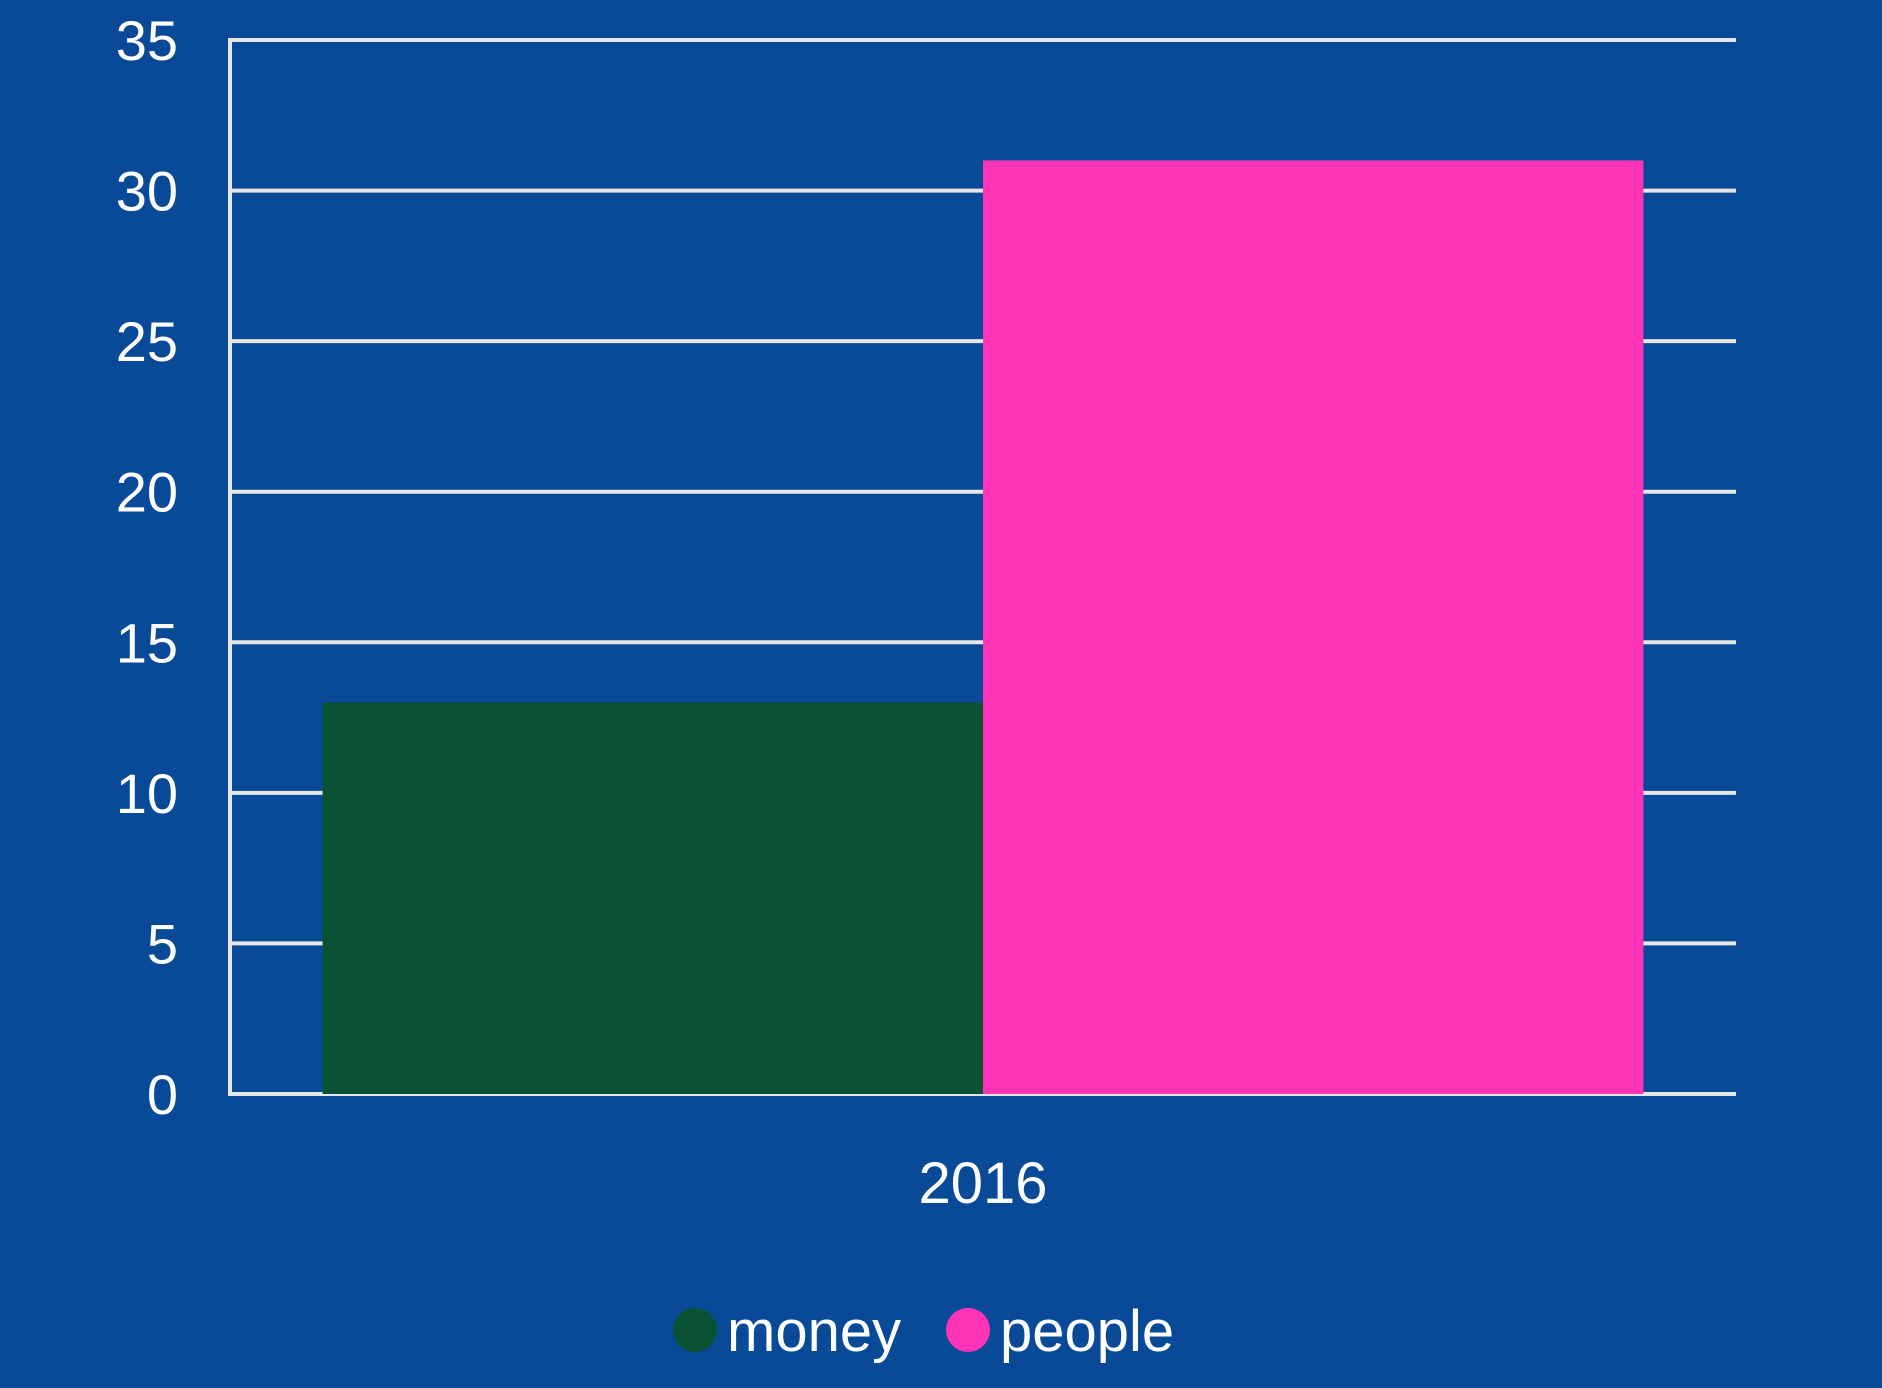  Describe the element at coordinates (1087, 1331) in the screenshot. I see `legend-label-people: people` at that location.